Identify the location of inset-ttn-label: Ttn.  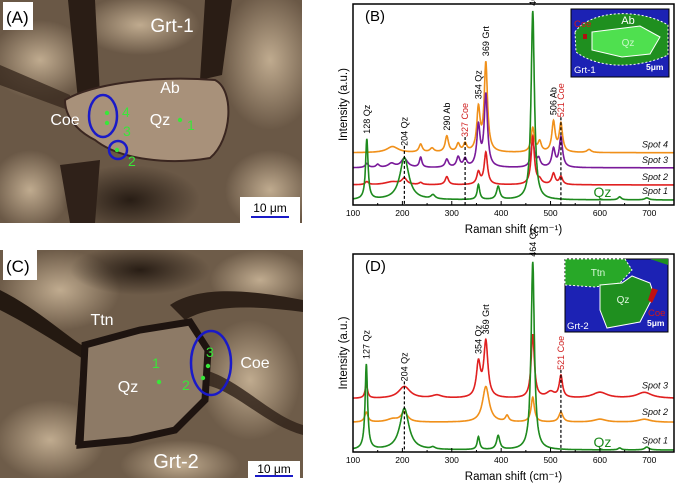
(598, 273).